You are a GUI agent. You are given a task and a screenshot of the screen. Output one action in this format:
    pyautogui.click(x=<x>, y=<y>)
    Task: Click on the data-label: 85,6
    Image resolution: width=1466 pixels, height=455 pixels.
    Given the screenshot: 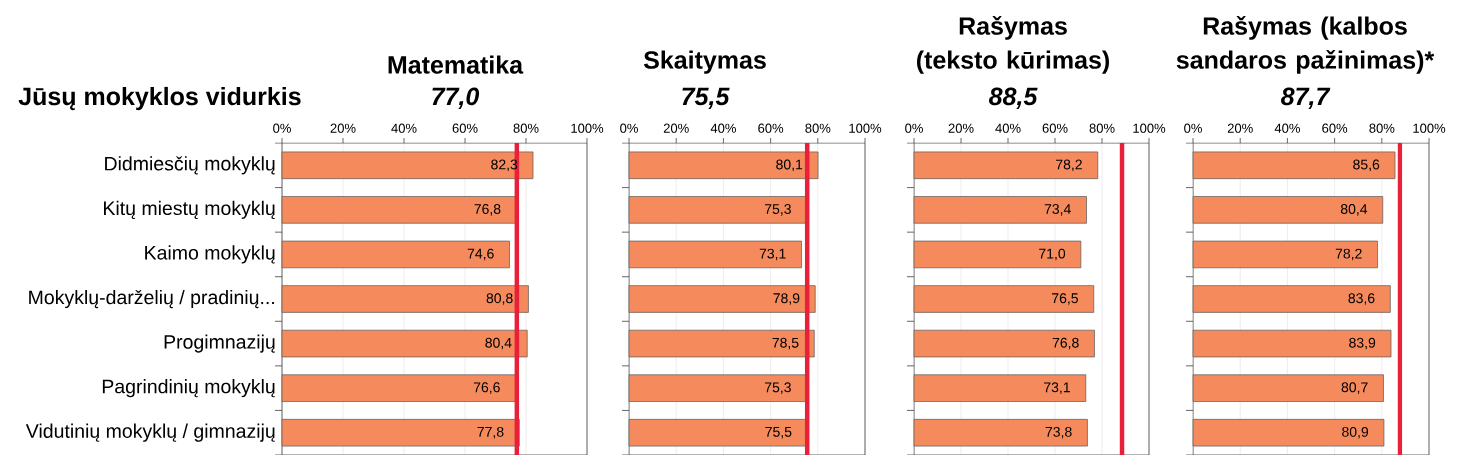 What is the action you would take?
    pyautogui.click(x=1366, y=165)
    